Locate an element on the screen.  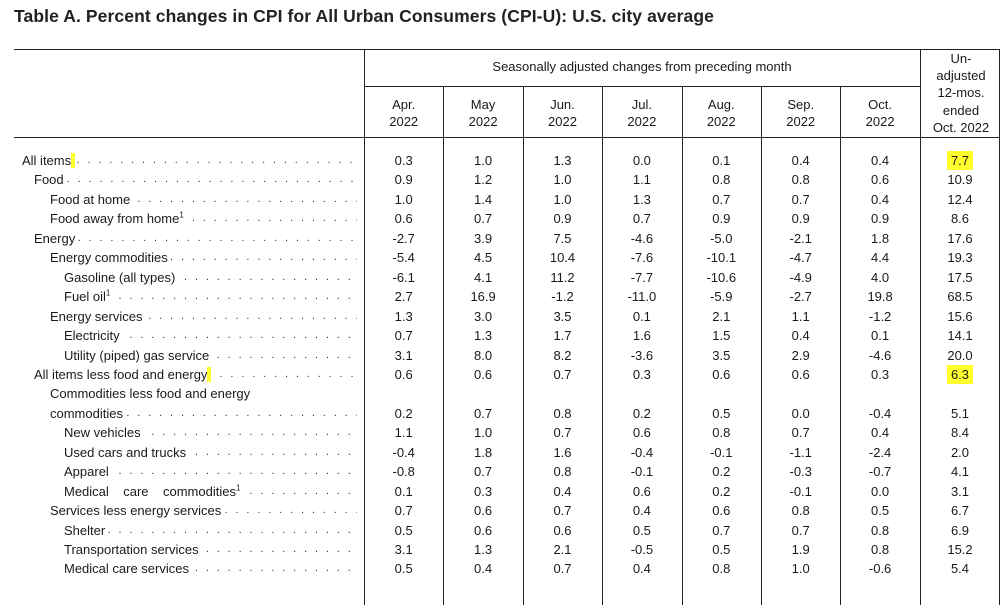
column-divider is located at coordinates (444, 345).